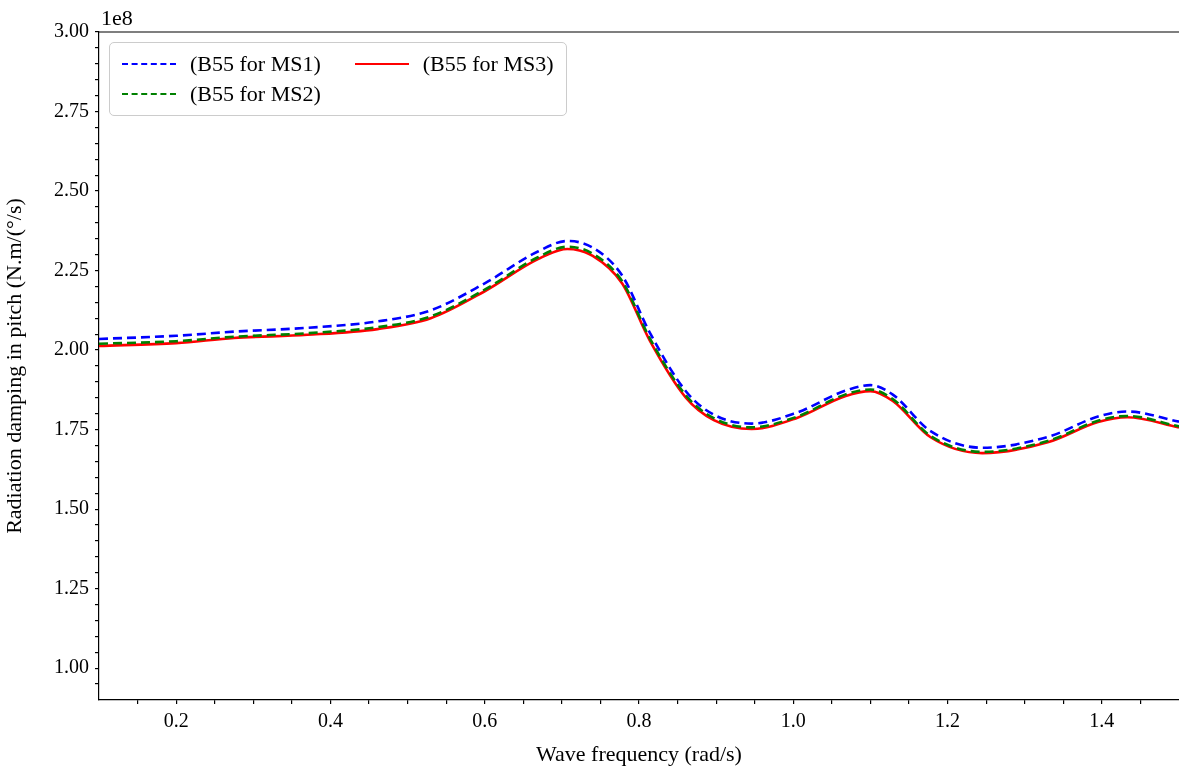 This screenshot has height=770, width=1179. Describe the element at coordinates (488, 64) in the screenshot. I see `legend-label: (B55 for MS3)` at that location.